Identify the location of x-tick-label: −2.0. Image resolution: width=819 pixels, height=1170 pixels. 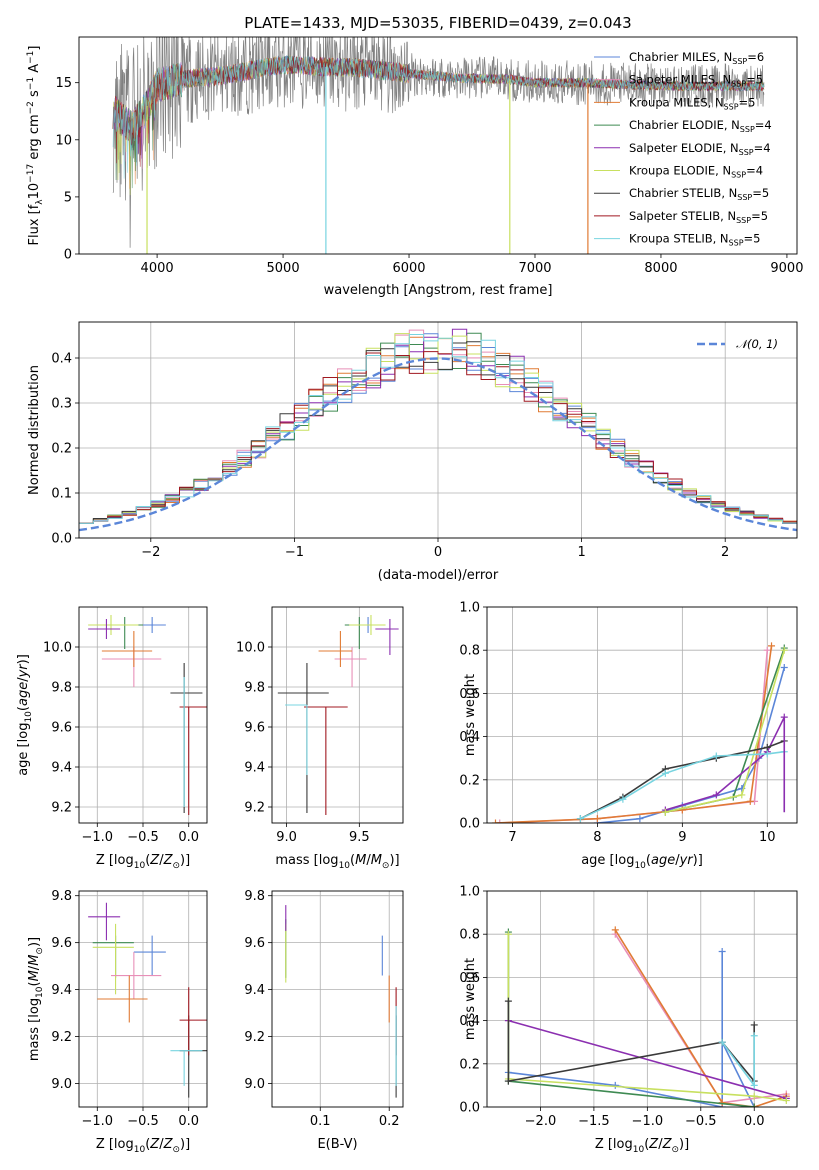
(541, 1121).